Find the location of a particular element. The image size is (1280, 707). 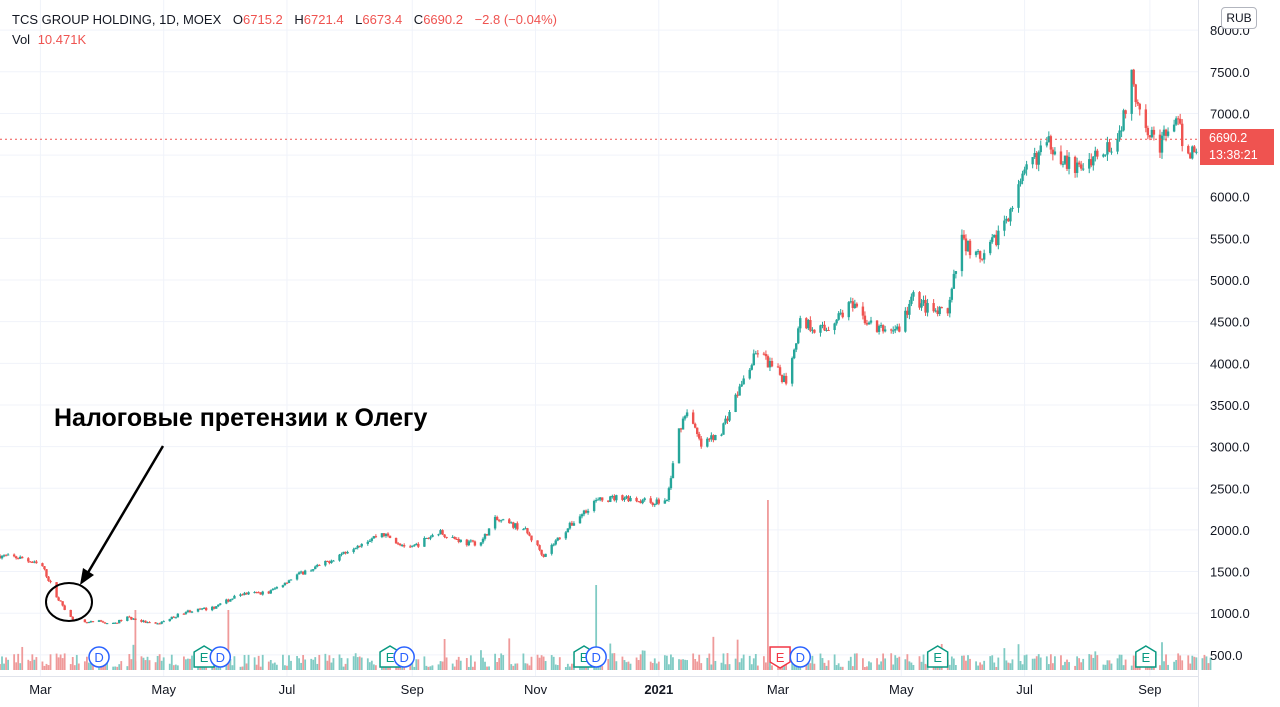

annotation-marker is located at coordinates (105, 533).